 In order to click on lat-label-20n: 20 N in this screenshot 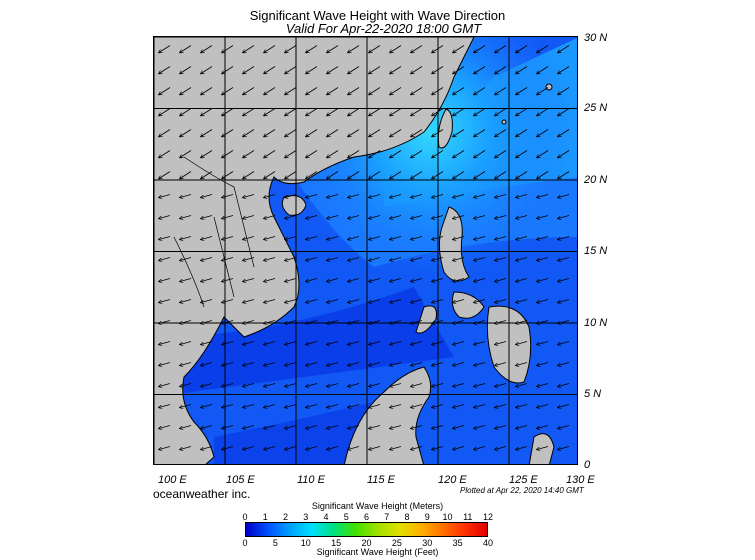, I will do `click(596, 180)`.